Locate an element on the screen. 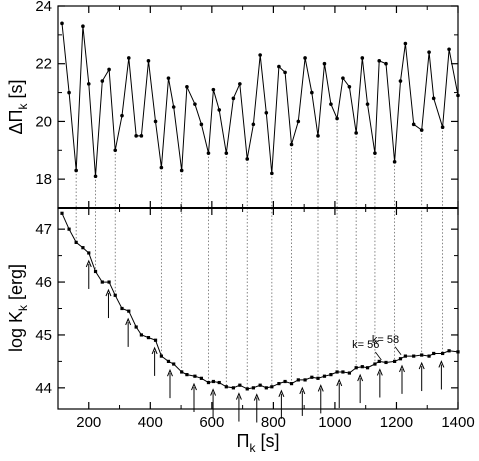 The height and width of the screenshot is (461, 479). bottom-y-label-unit: [erg] is located at coordinates (16, 282).